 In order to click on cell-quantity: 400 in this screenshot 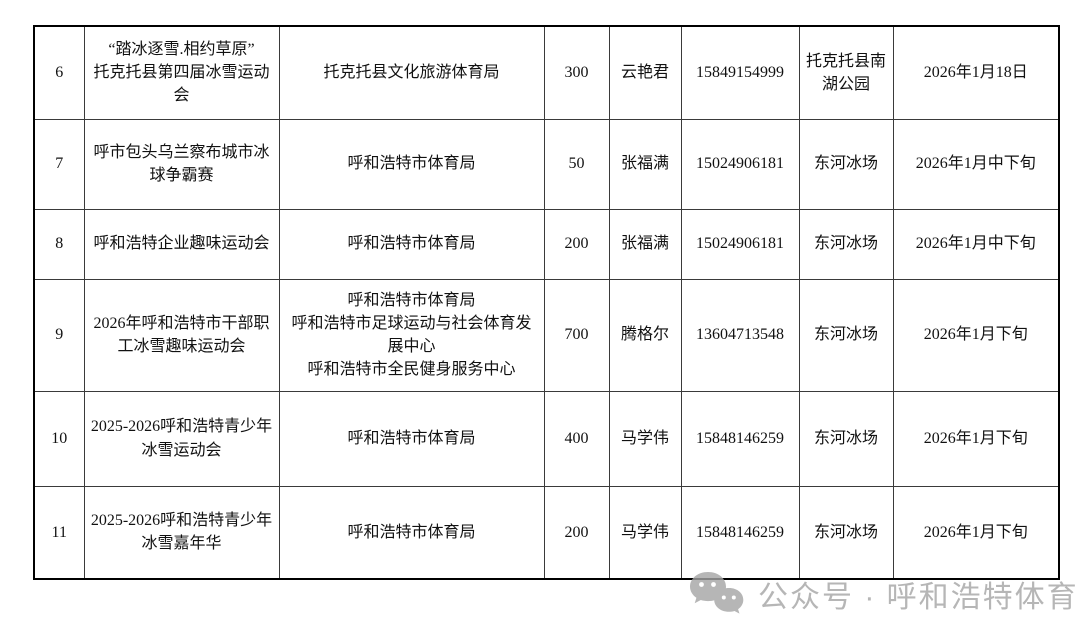, I will do `click(576, 438)`.